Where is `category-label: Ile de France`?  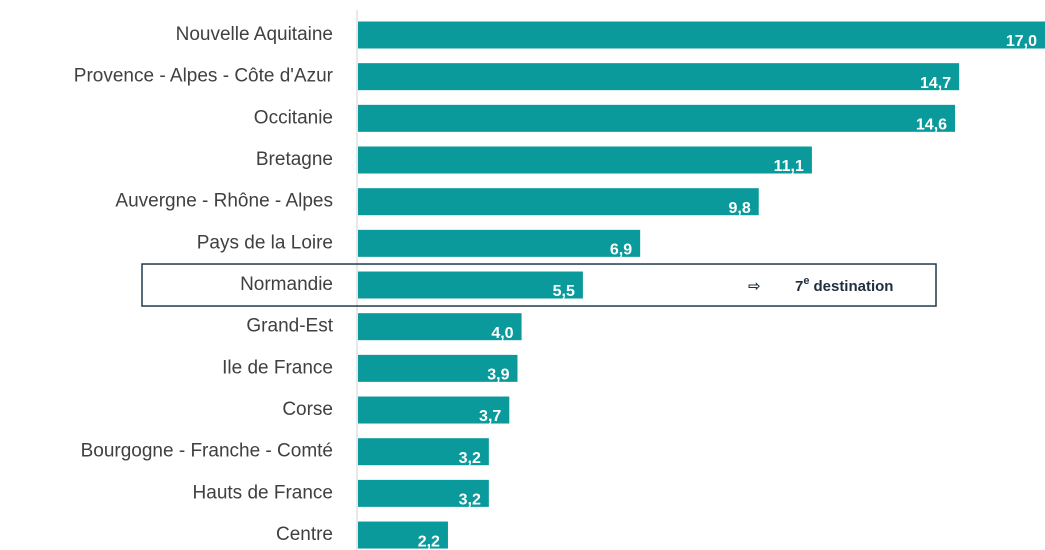 category-label: Ile de France is located at coordinates (277, 367).